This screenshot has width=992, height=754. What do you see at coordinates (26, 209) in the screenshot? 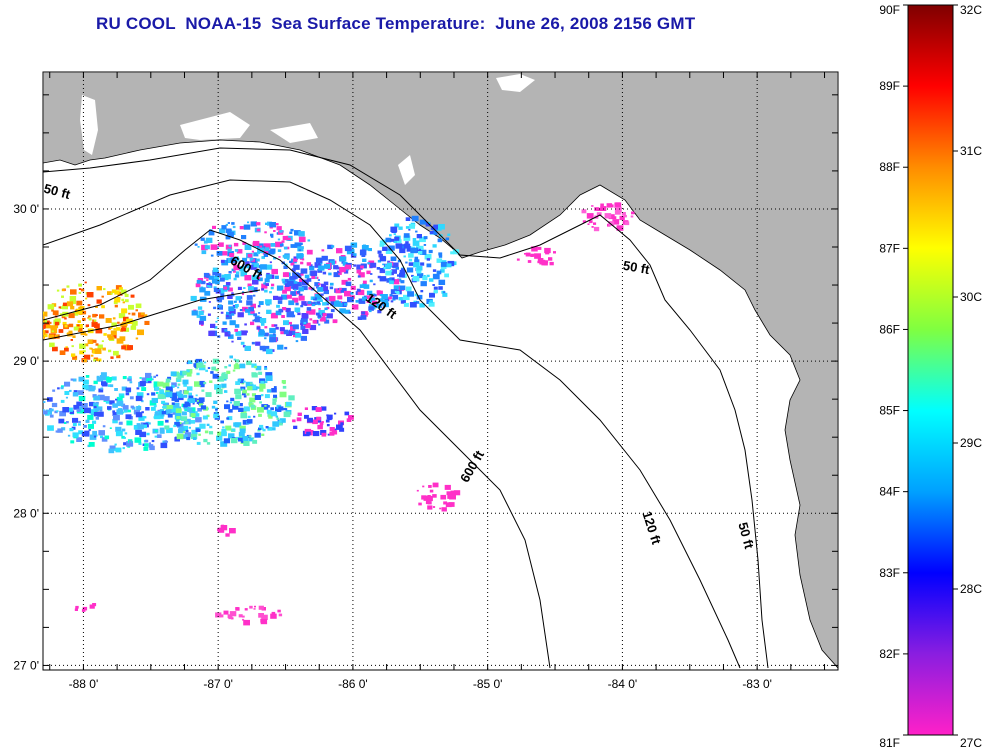
I see `lat-tick-label: 30 0'` at bounding box center [26, 209].